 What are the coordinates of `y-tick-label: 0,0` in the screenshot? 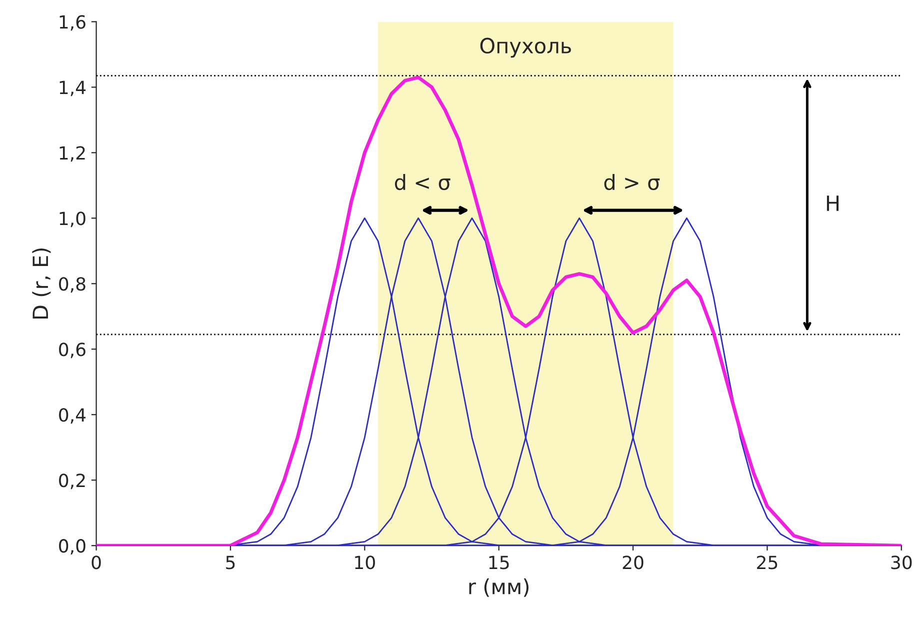 It's located at (72, 547).